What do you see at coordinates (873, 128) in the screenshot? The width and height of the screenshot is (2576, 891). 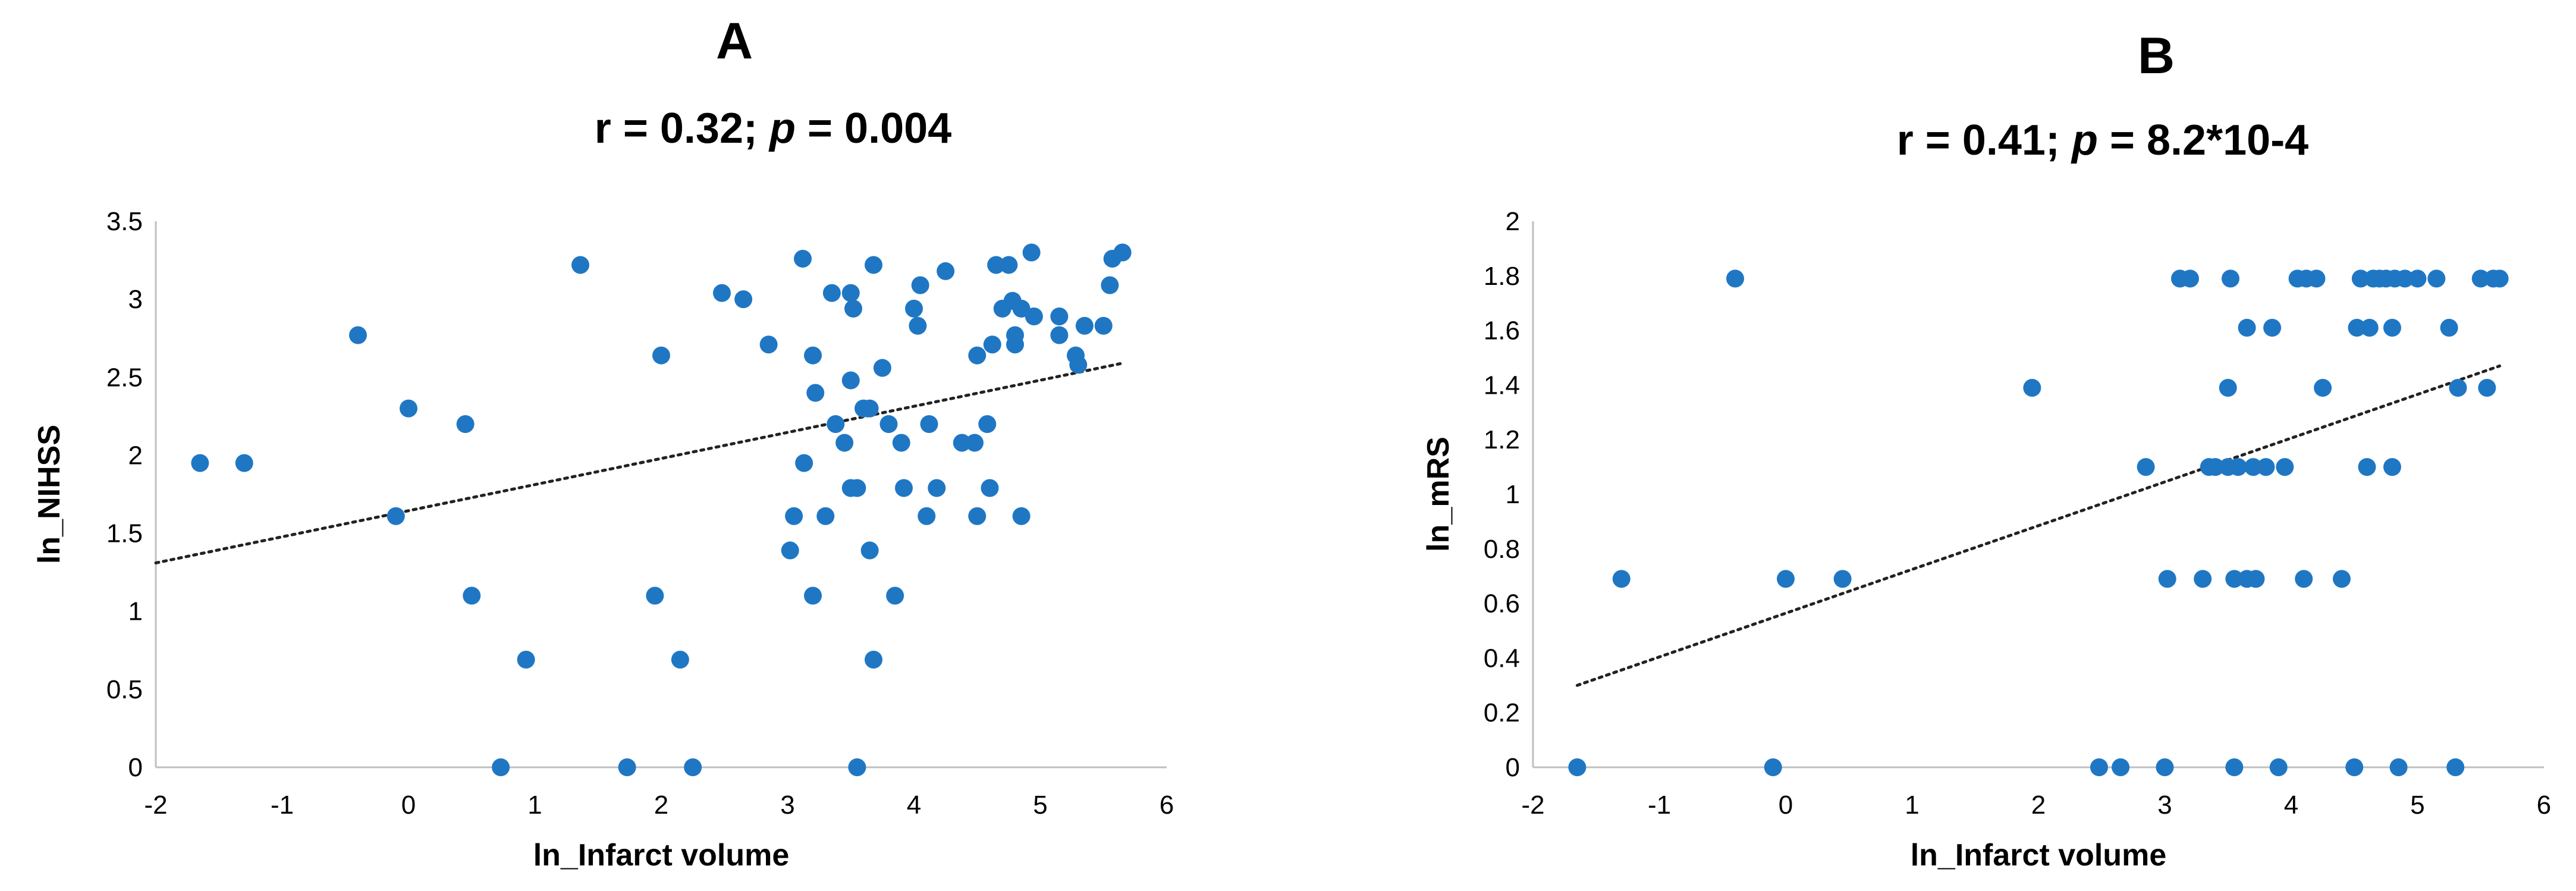 I see `stats-p: = 0.004` at bounding box center [873, 128].